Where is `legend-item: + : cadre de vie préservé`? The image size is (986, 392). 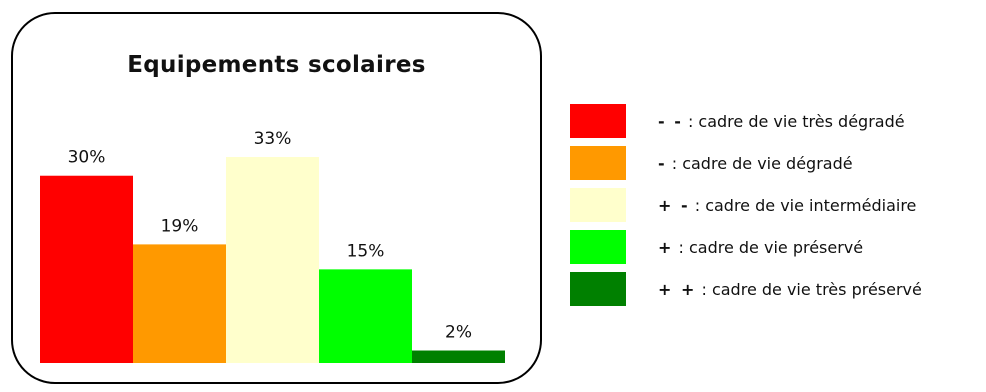 legend-item: + : cadre de vie préservé is located at coordinates (716, 247).